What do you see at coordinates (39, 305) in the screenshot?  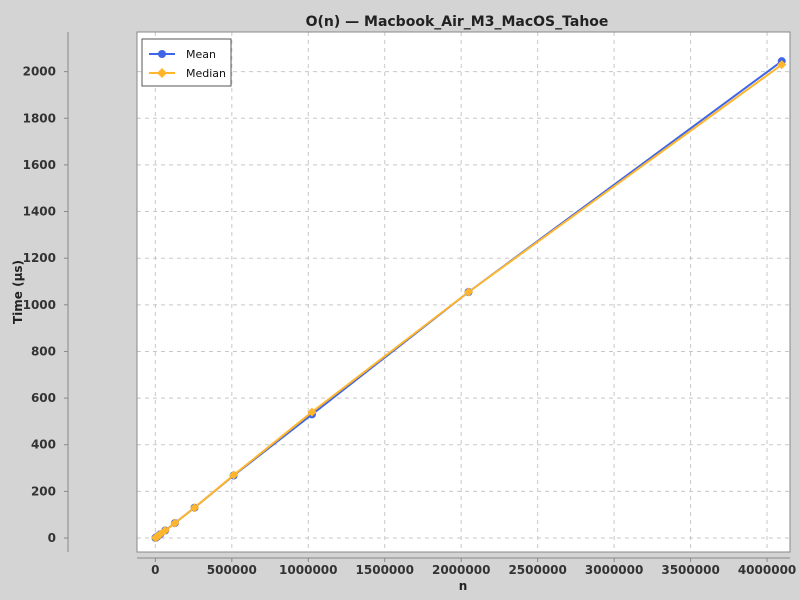 I see `y-tick-label: 1000` at bounding box center [39, 305].